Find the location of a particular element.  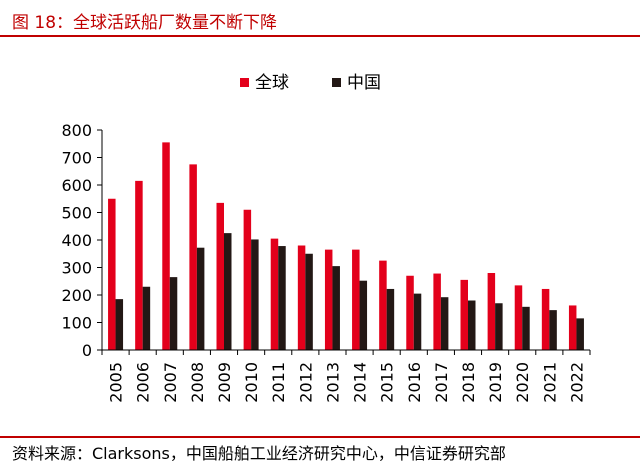

chart-legend: 全球 中国 is located at coordinates (310, 83).